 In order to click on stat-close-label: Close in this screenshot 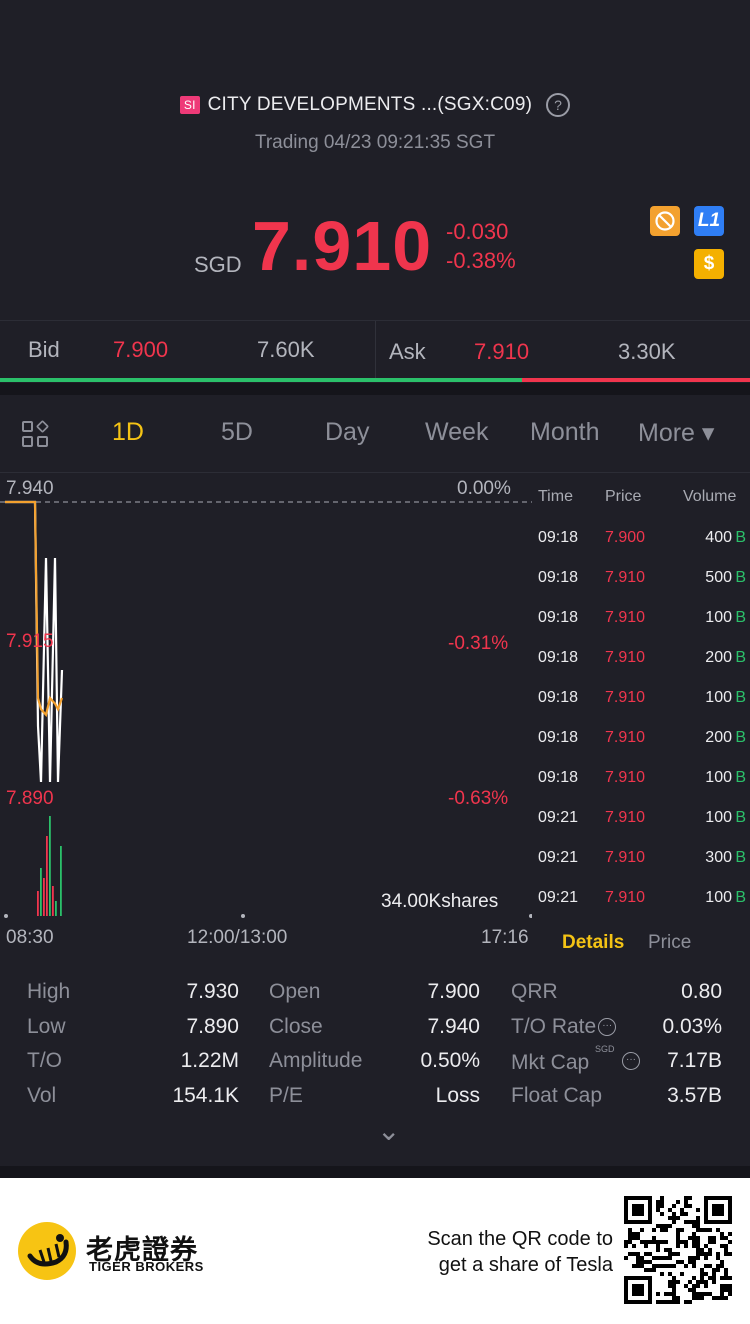, I will do `click(296, 1026)`.